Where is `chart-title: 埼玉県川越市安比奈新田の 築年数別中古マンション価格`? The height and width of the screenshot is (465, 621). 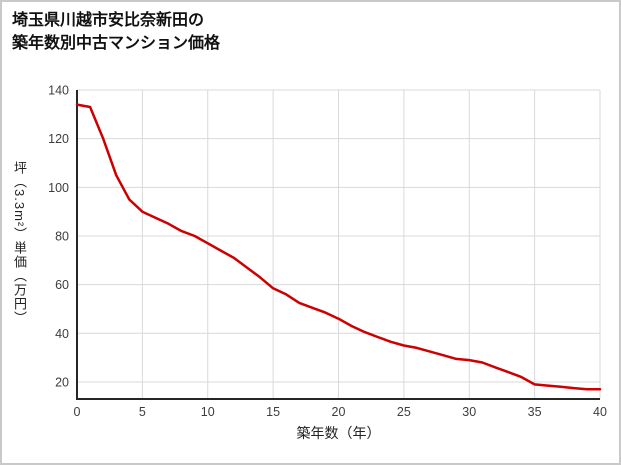
chart-title: 埼玉県川越市安比奈新田の 築年数別中古マンション価格 is located at coordinates (116, 32).